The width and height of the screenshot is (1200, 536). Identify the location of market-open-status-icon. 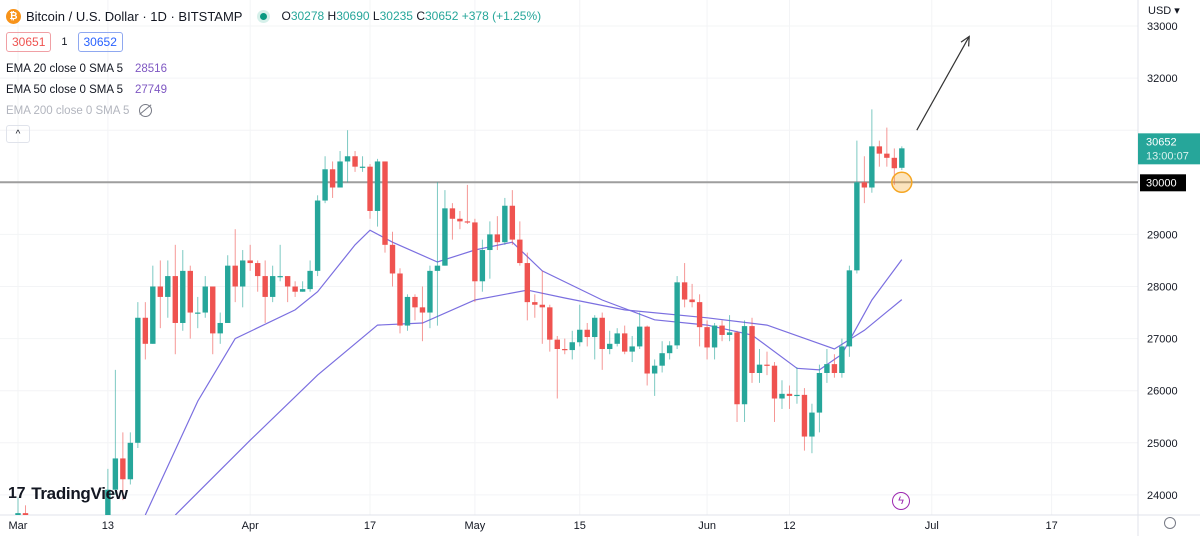
(264, 16).